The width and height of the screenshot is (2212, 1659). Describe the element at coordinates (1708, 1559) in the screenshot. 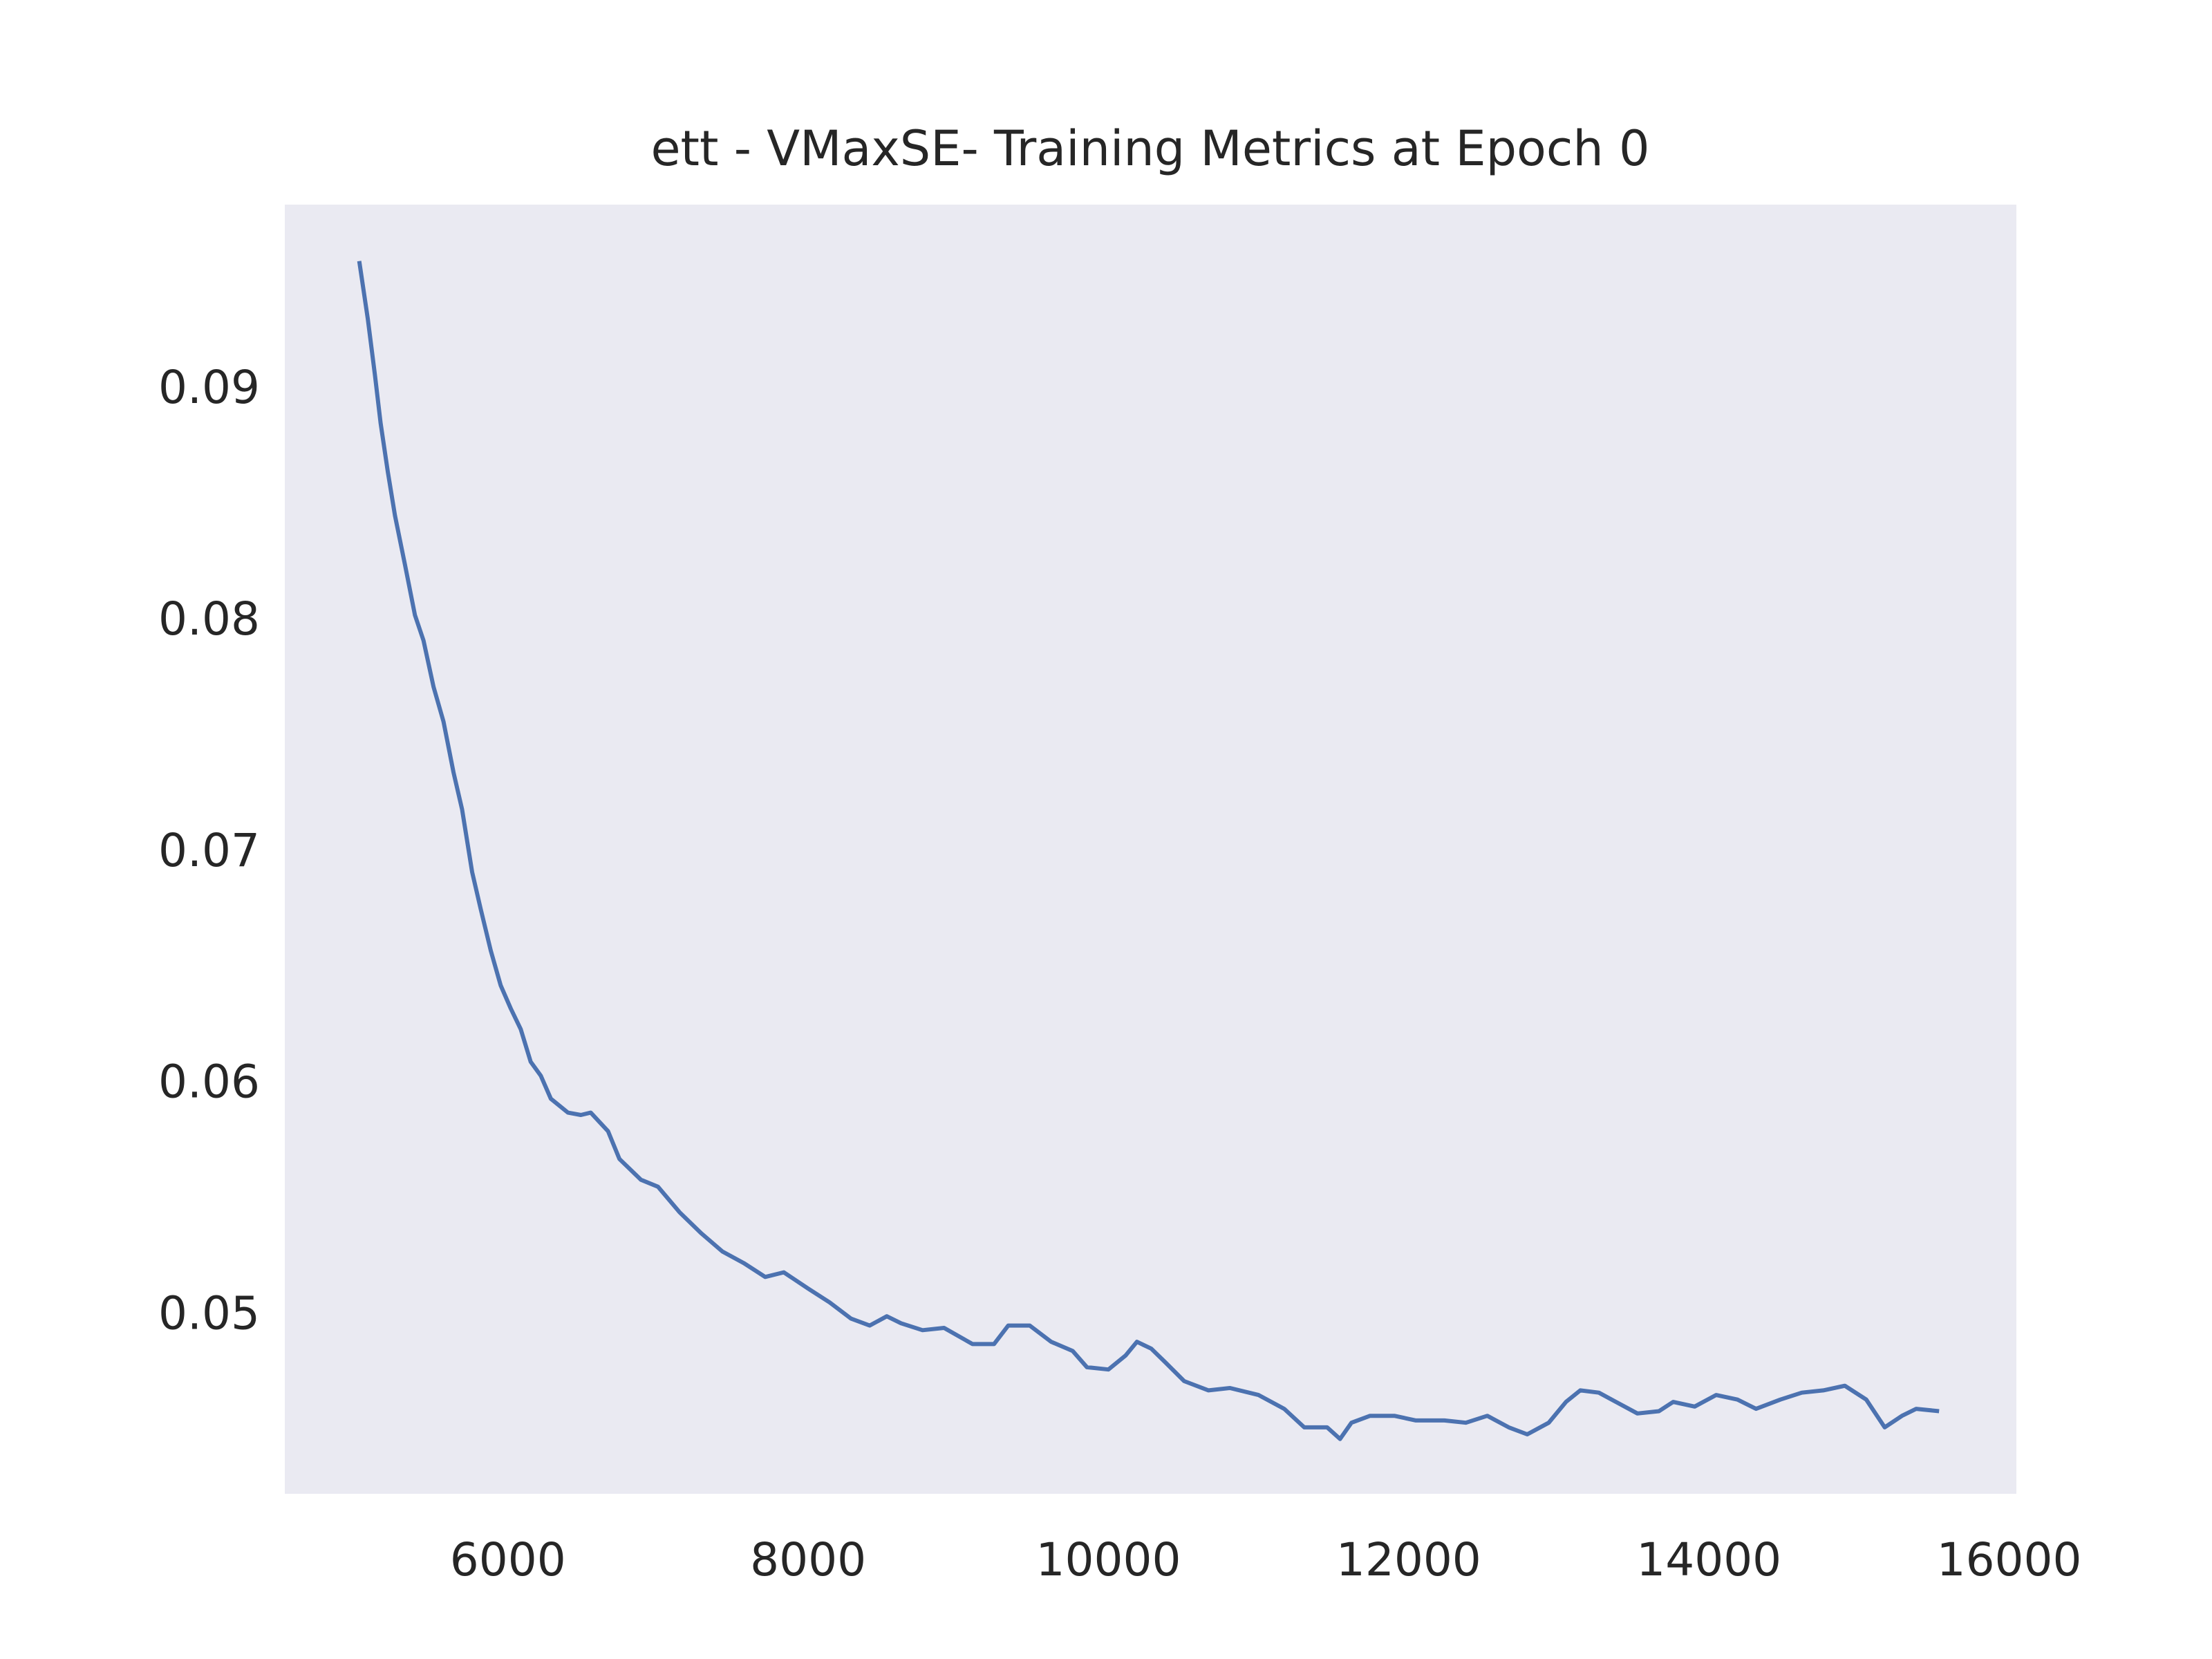

I see `x-tick-label: 14000` at that location.